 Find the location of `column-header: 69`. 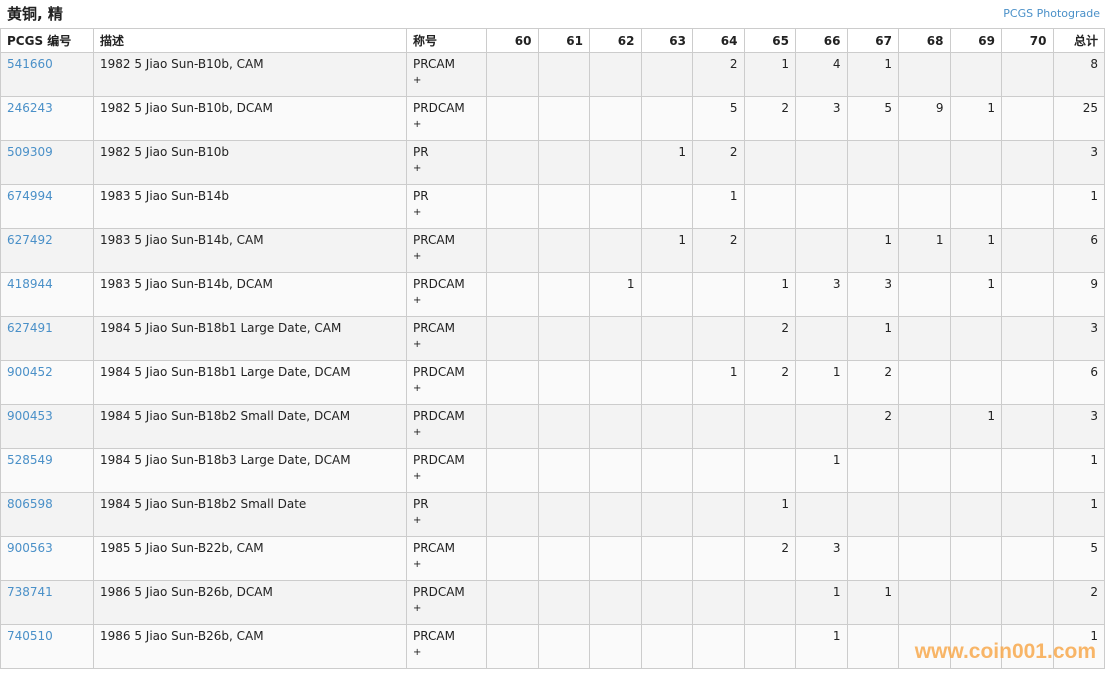

column-header: 69 is located at coordinates (975, 40).